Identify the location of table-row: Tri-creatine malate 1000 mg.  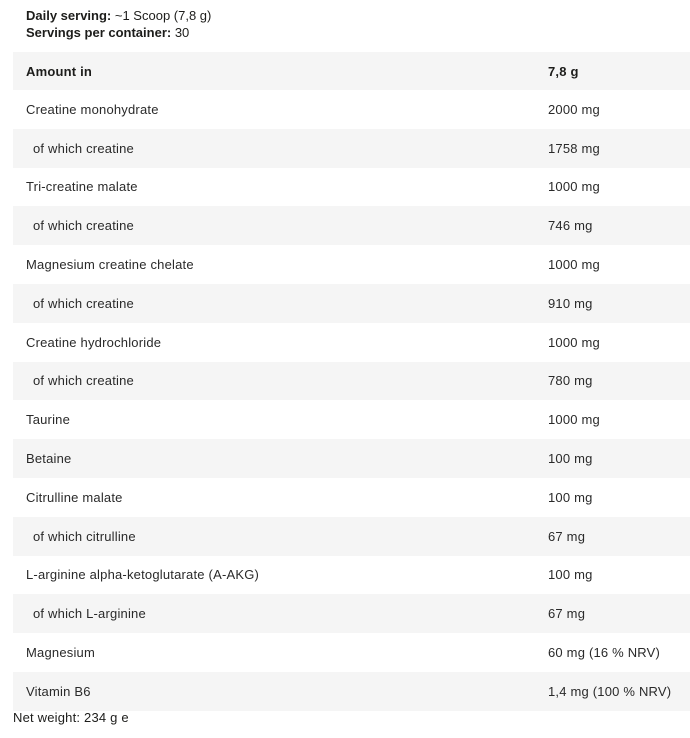
(351, 187).